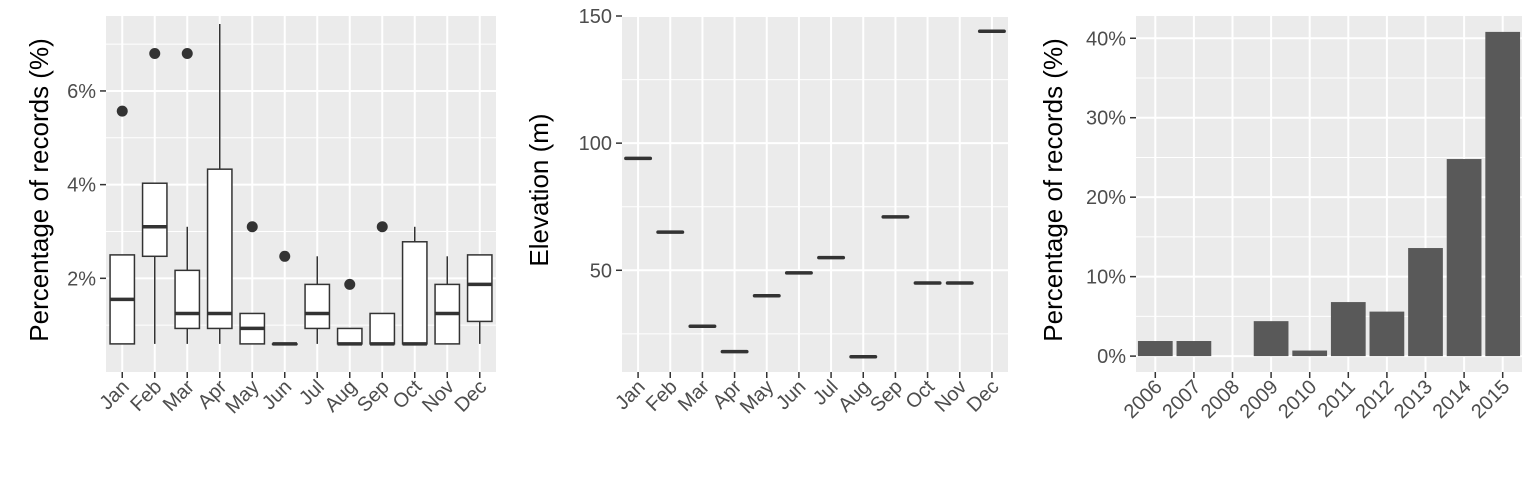  I want to click on y-tick-label: 10%, so click(1106, 278).